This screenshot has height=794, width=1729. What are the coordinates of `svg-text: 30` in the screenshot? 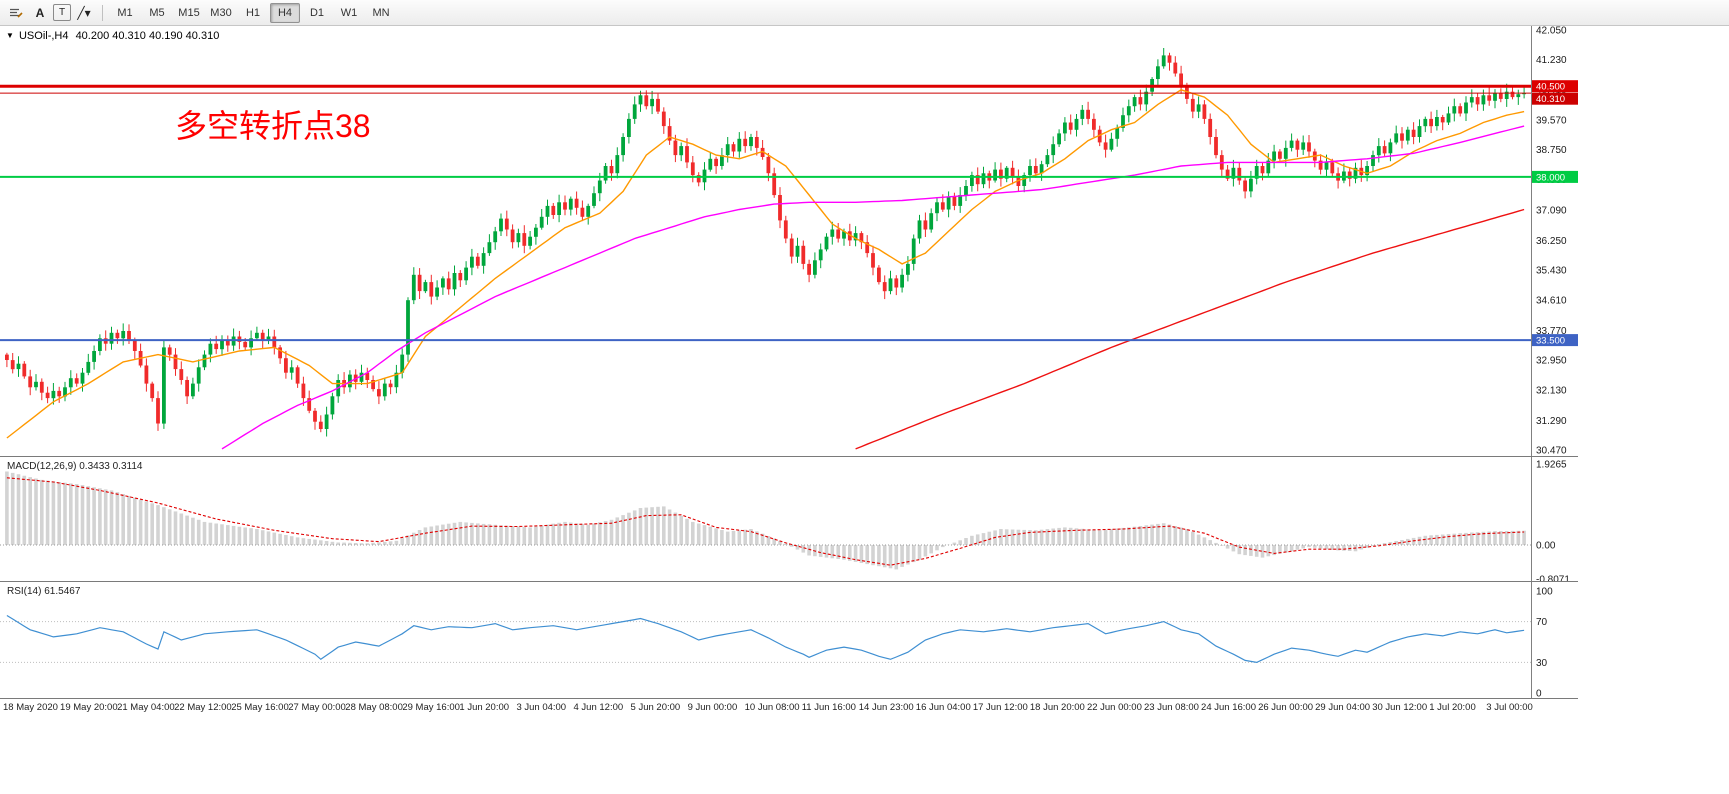 It's located at (1542, 663).